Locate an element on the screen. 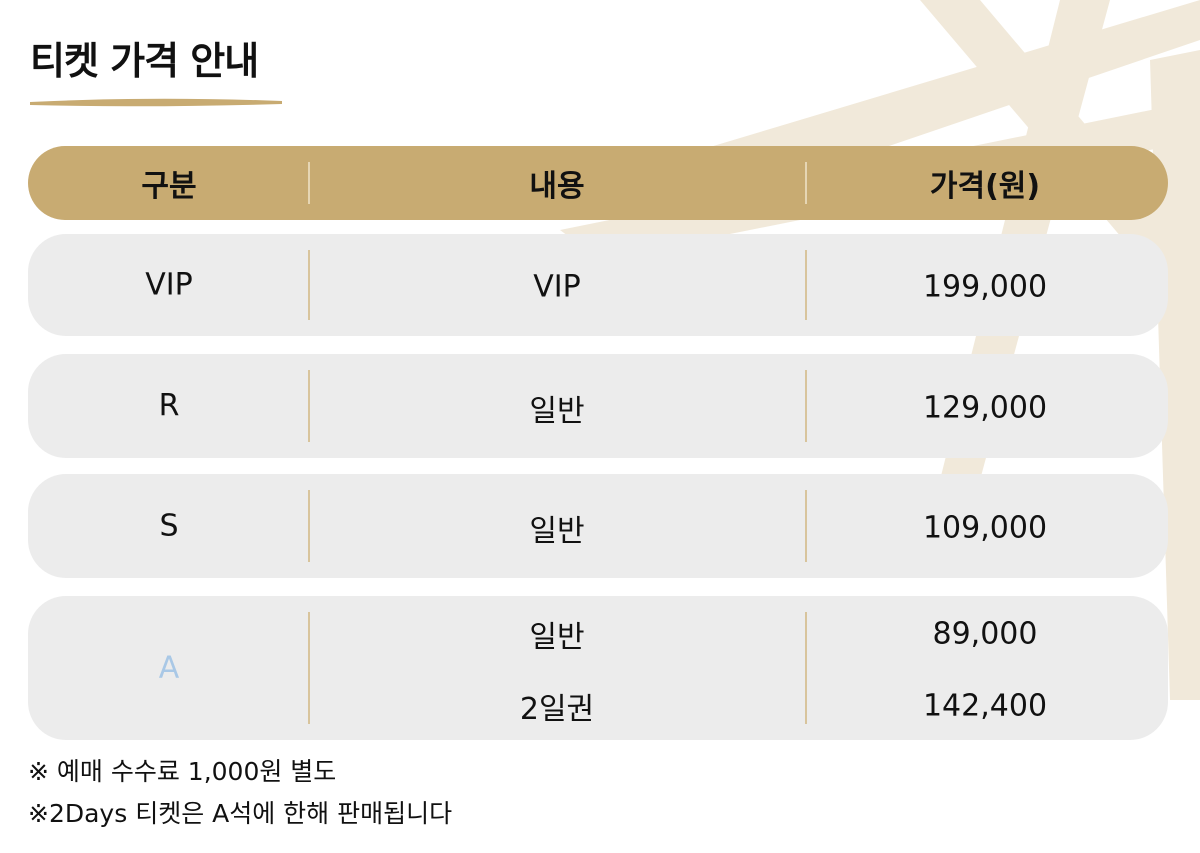  grade-cell: A is located at coordinates (169, 668).